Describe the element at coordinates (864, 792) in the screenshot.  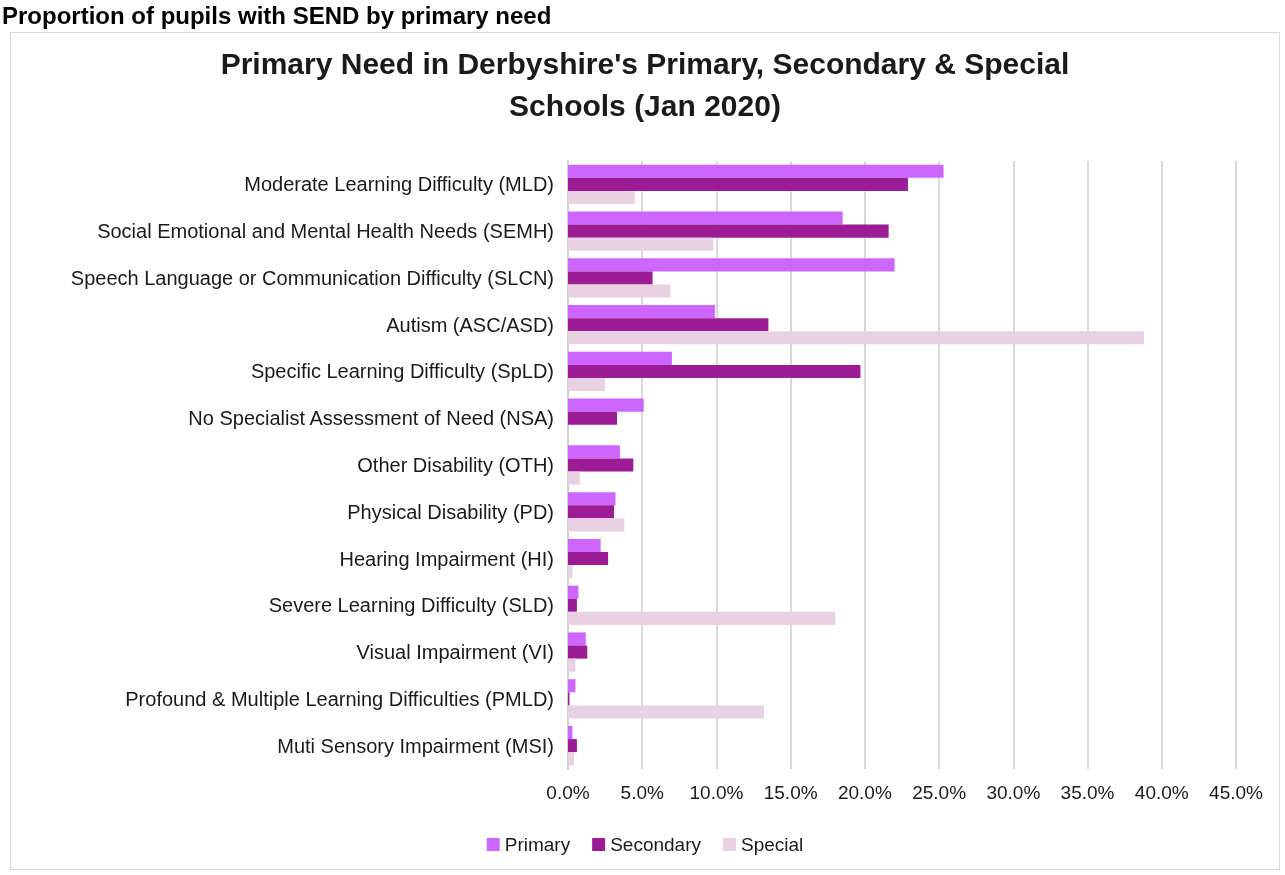
I see `x-tick-label: 20.0%` at that location.